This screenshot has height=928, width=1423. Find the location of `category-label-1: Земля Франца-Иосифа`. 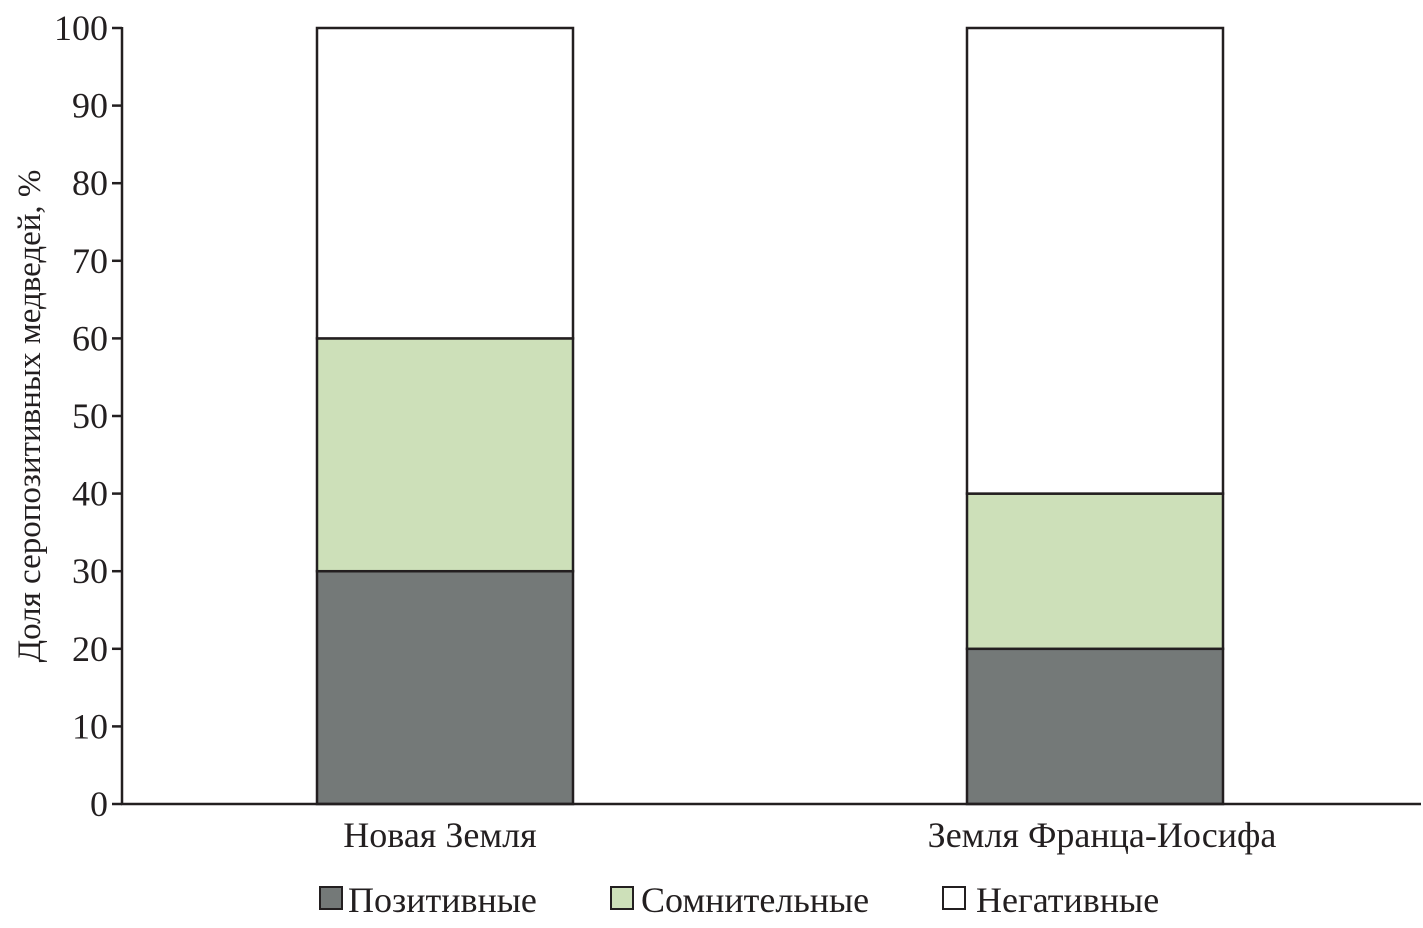

category-label-1: Земля Франца-Иосифа is located at coordinates (1102, 835).